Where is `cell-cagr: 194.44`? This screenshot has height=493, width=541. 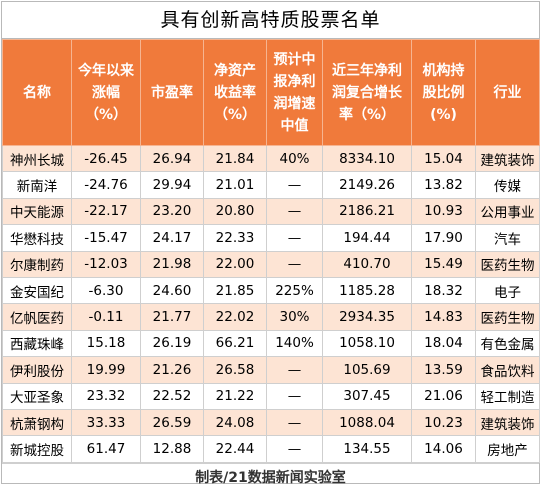 cell-cagr: 194.44 is located at coordinates (367, 238).